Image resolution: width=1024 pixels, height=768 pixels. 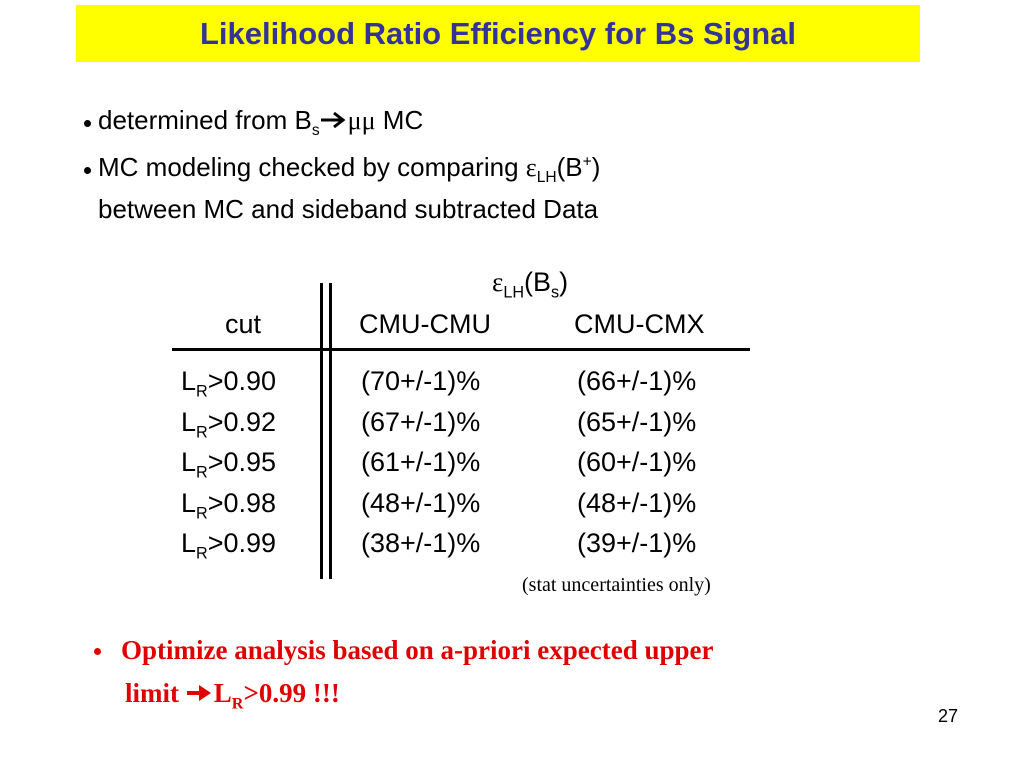 What do you see at coordinates (361, 120) in the screenshot?
I see `symbol: μμ` at bounding box center [361, 120].